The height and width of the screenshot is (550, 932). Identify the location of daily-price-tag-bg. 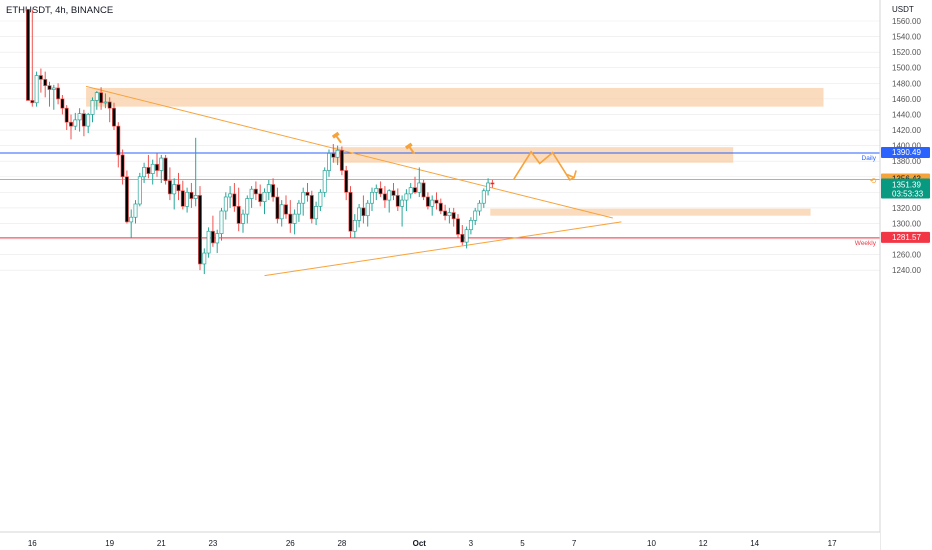
(905, 152).